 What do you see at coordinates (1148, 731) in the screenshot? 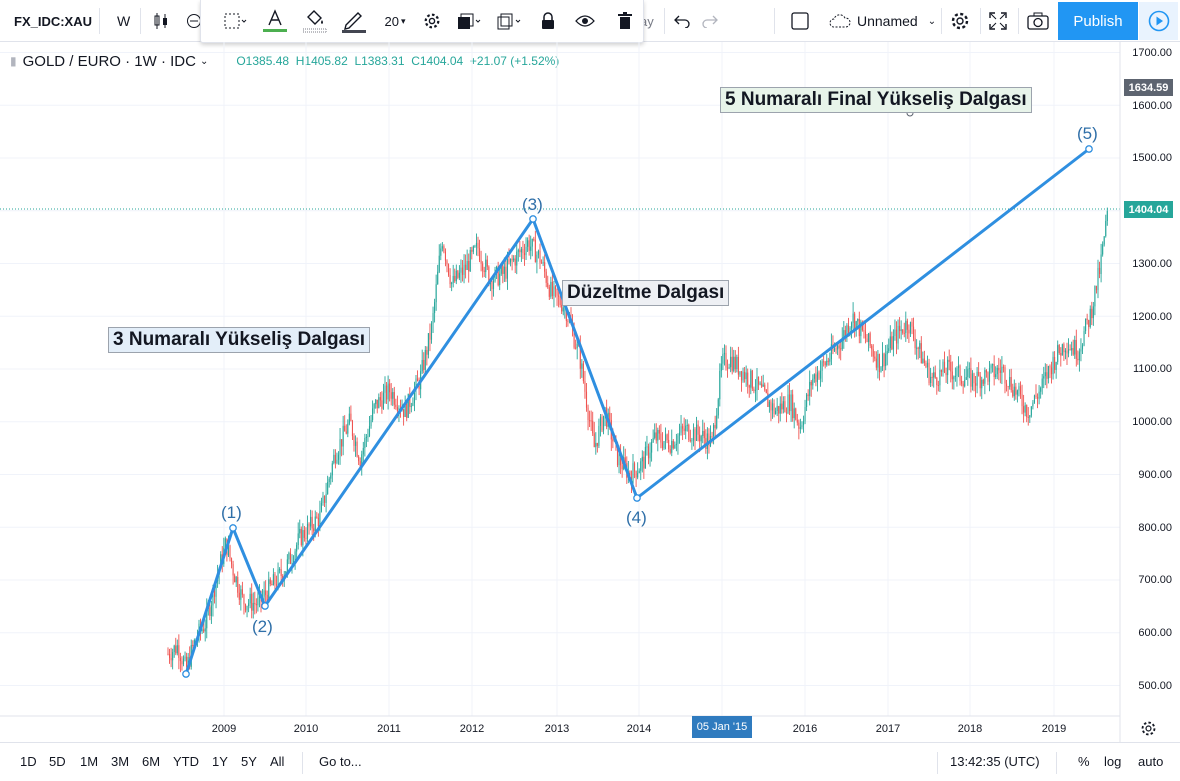
I see `axis-settings-gear-icon` at bounding box center [1148, 731].